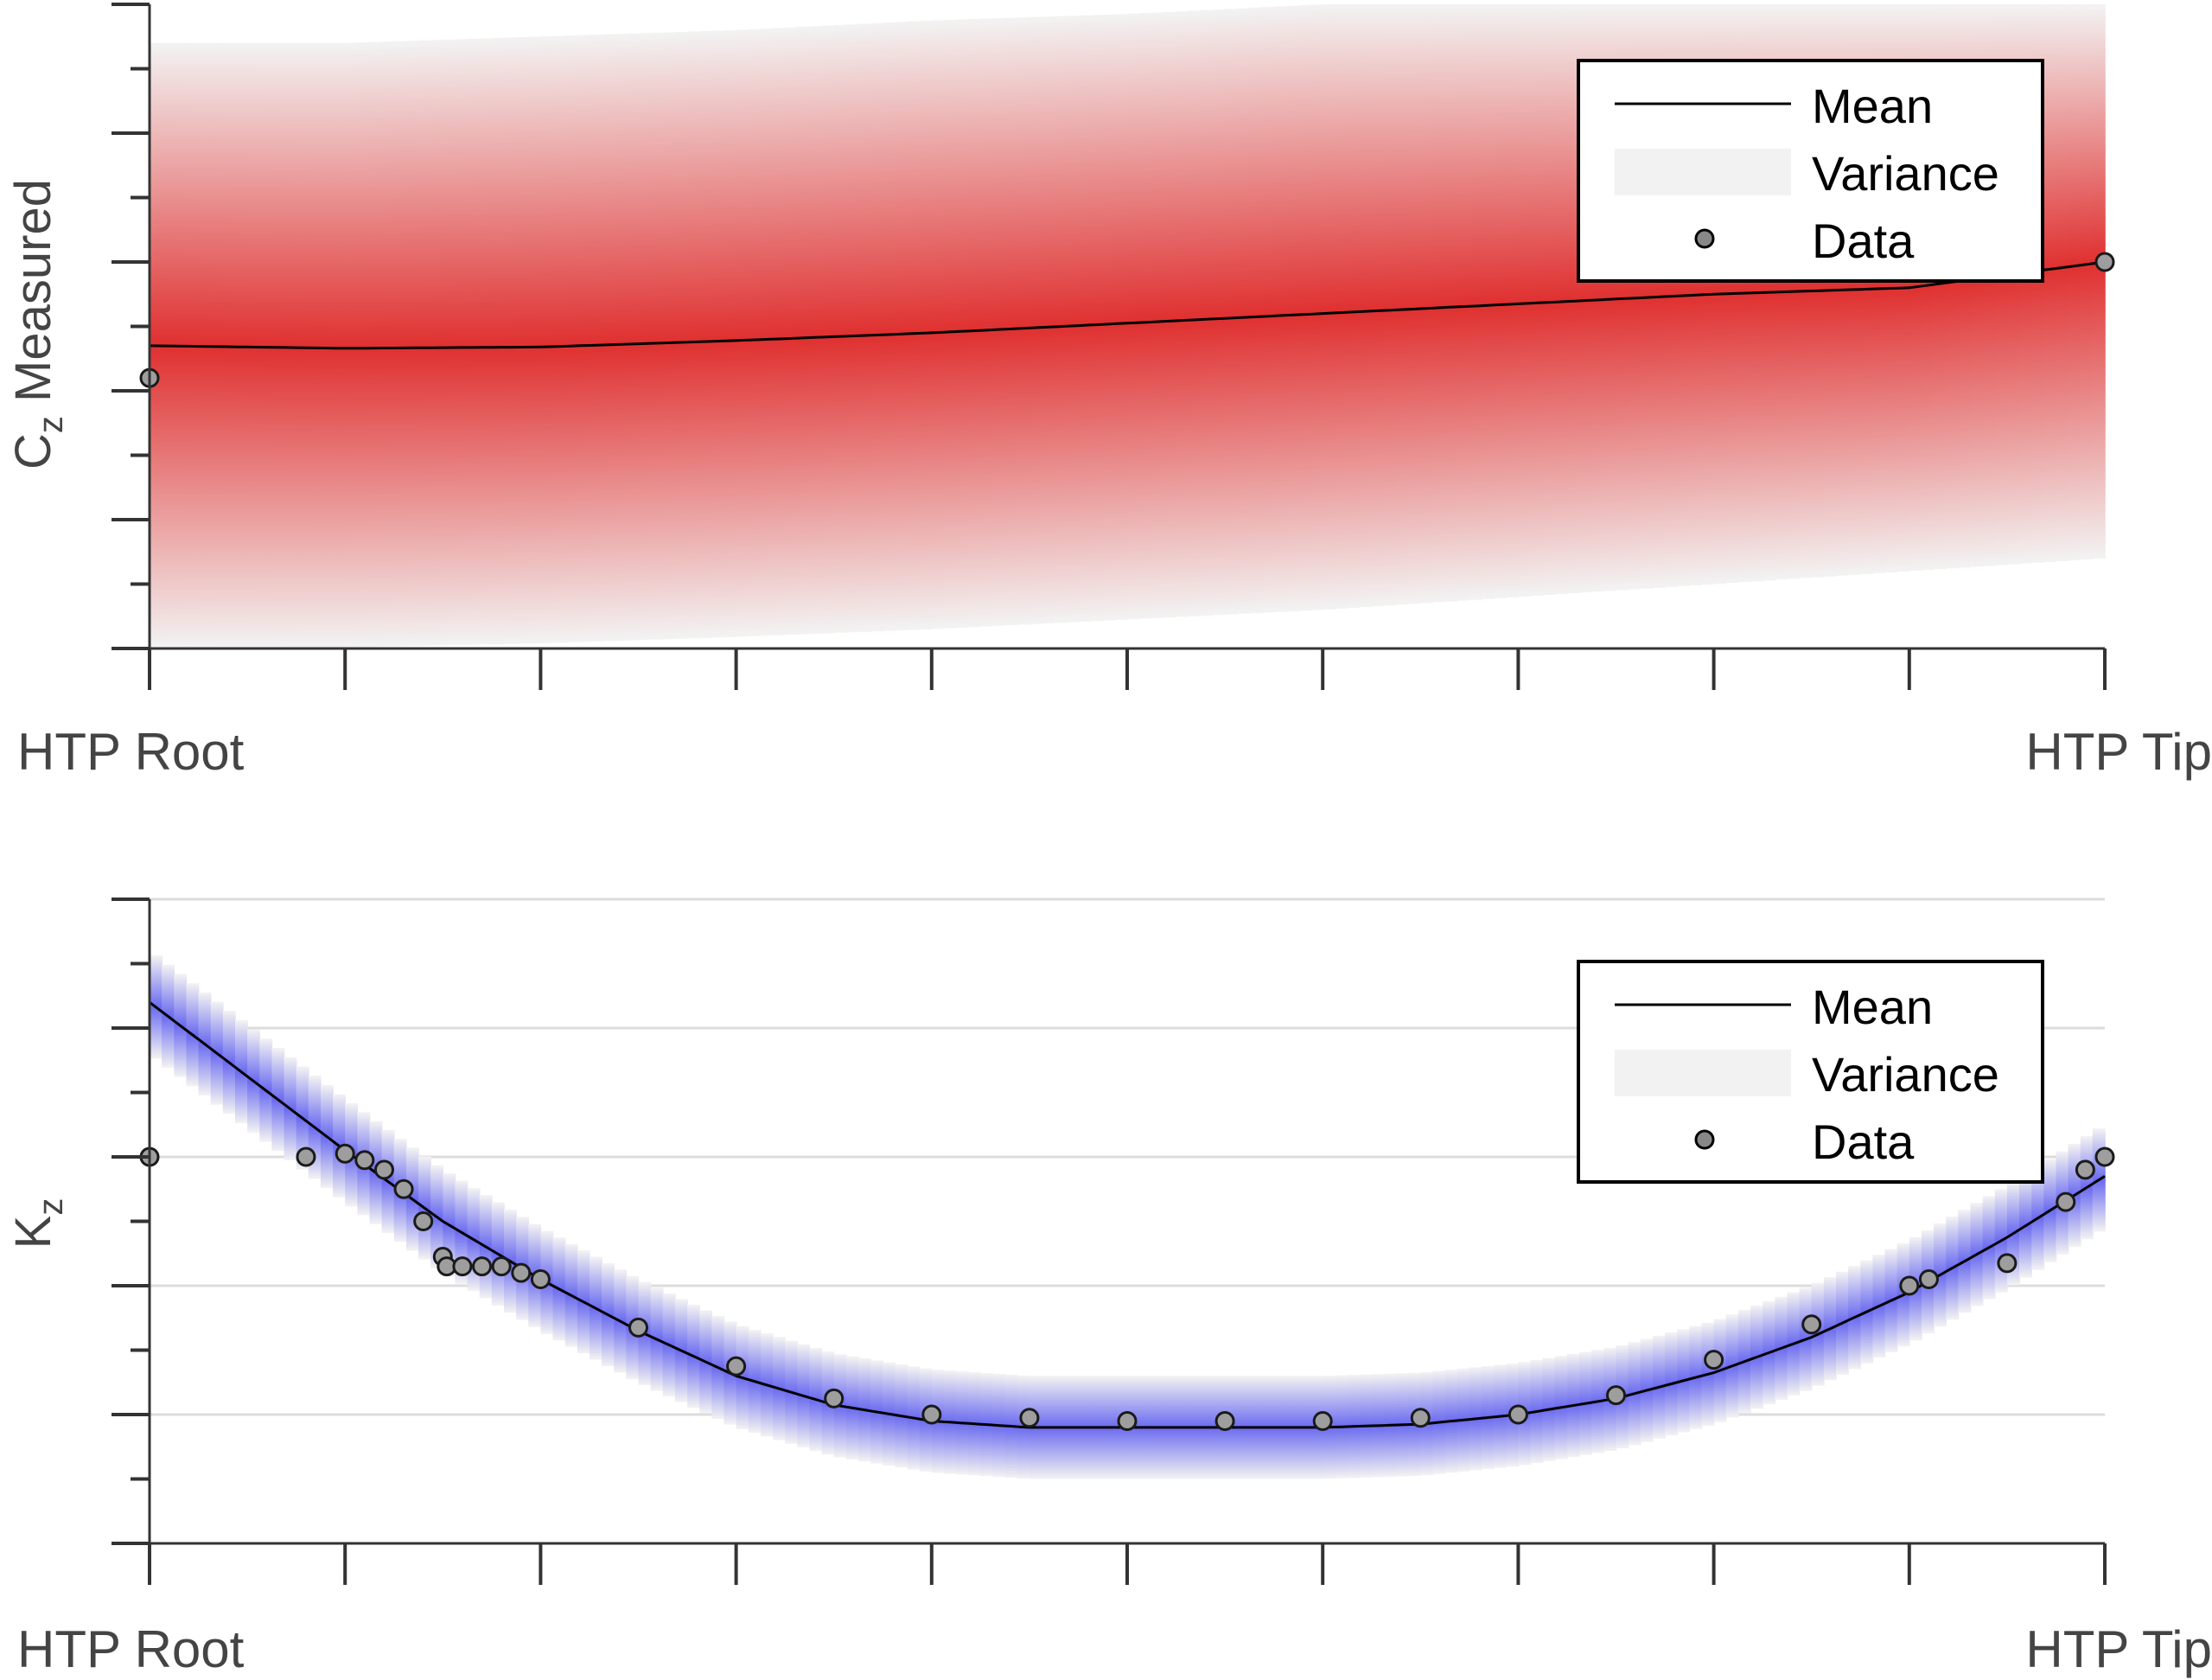 The width and height of the screenshot is (2212, 1680). Describe the element at coordinates (1905, 1074) in the screenshot. I see `legend-variance-label: Variance` at that location.